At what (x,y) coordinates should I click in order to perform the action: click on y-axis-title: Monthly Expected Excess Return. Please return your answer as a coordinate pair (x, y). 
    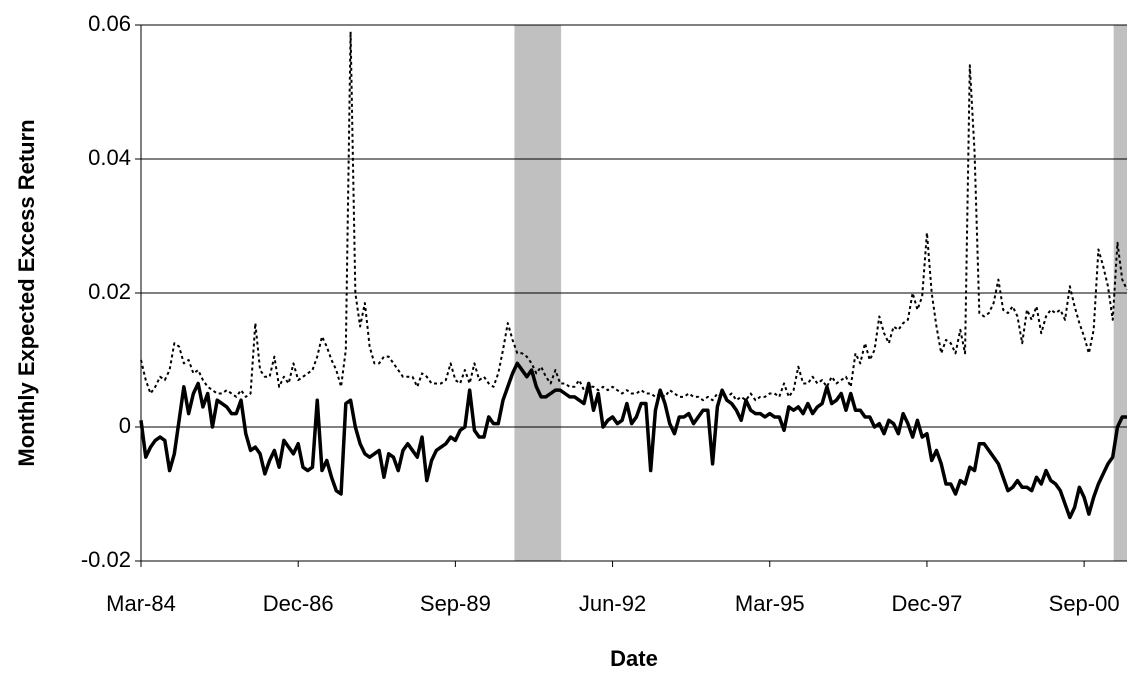
    Looking at the image, I should click on (26, 292).